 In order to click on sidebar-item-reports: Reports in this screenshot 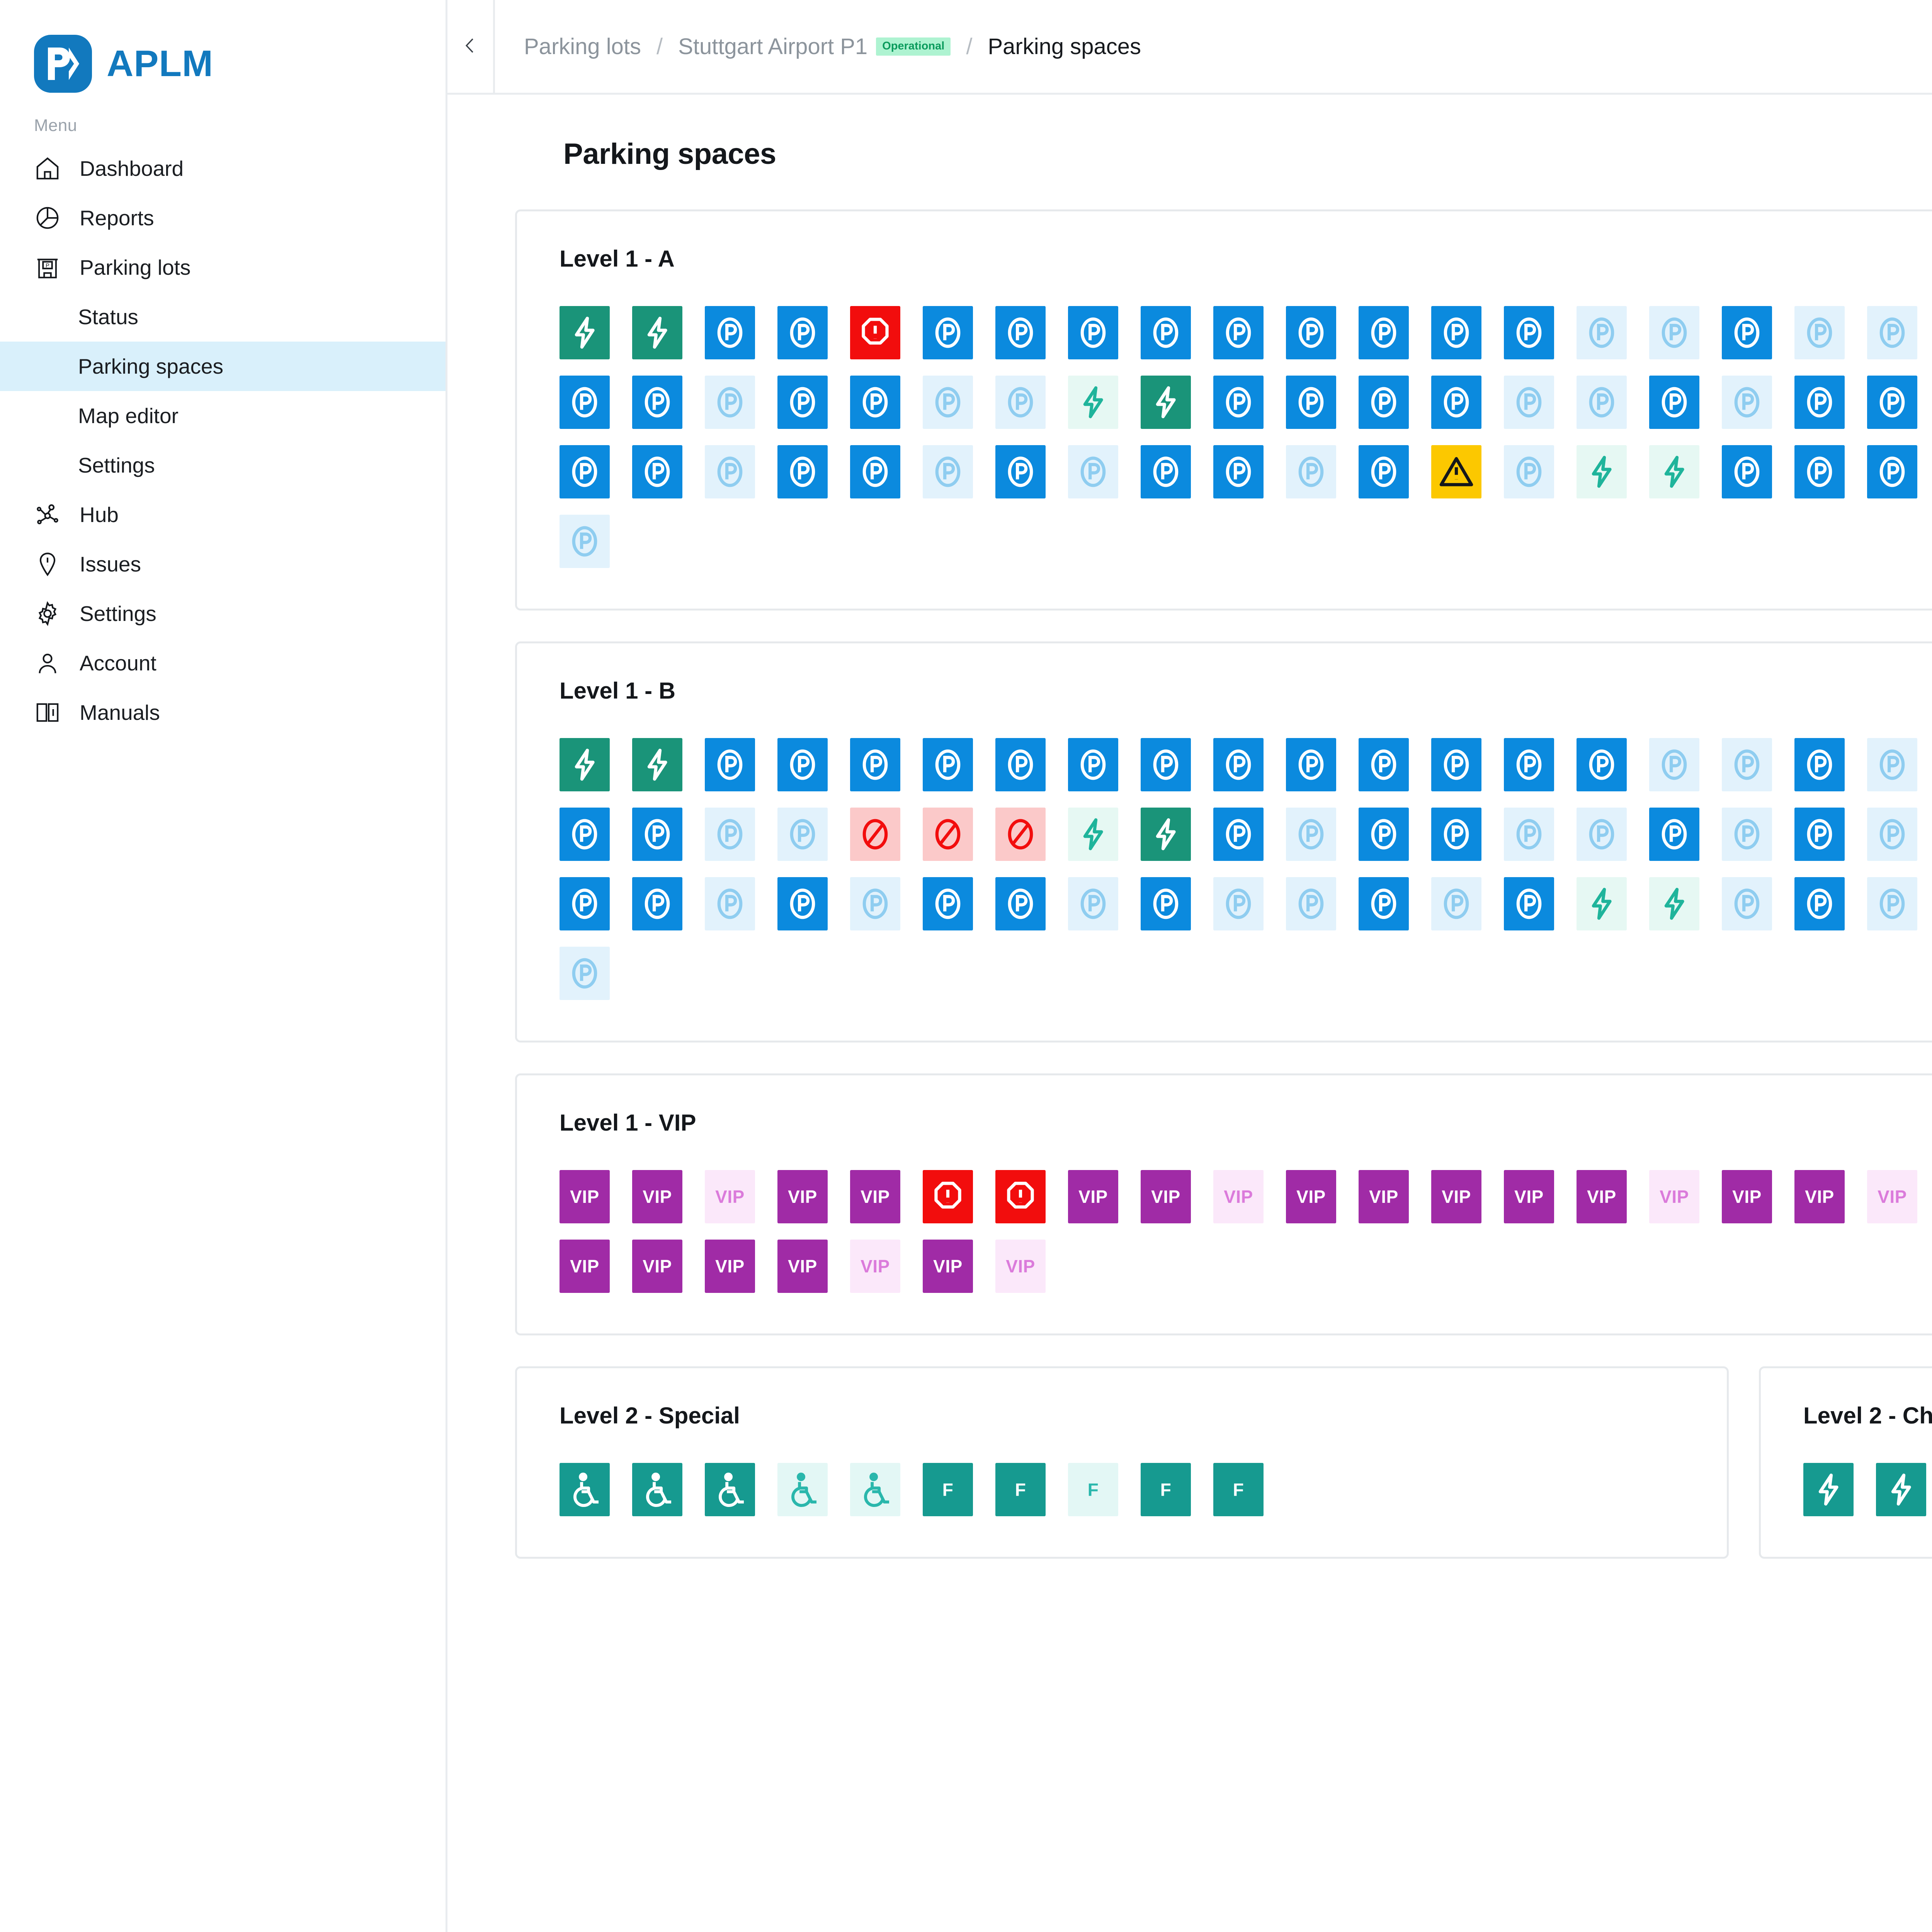, I will do `click(223, 218)`.